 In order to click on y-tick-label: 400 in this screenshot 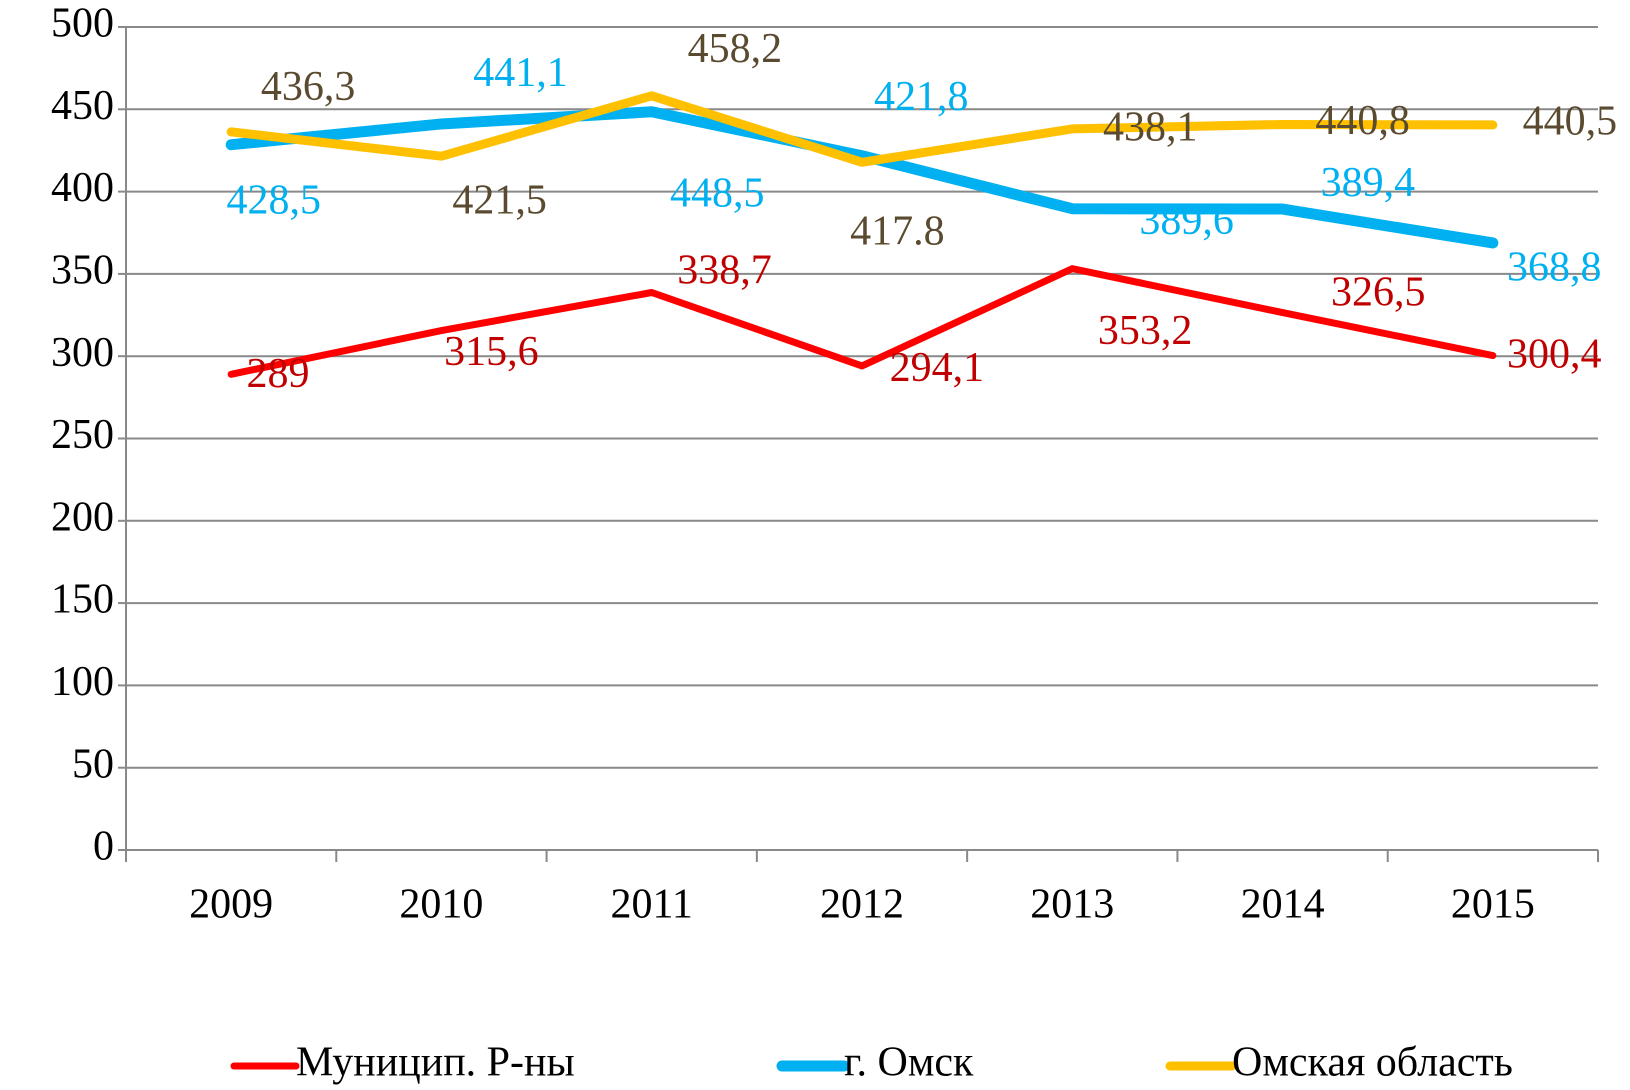, I will do `click(82, 188)`.